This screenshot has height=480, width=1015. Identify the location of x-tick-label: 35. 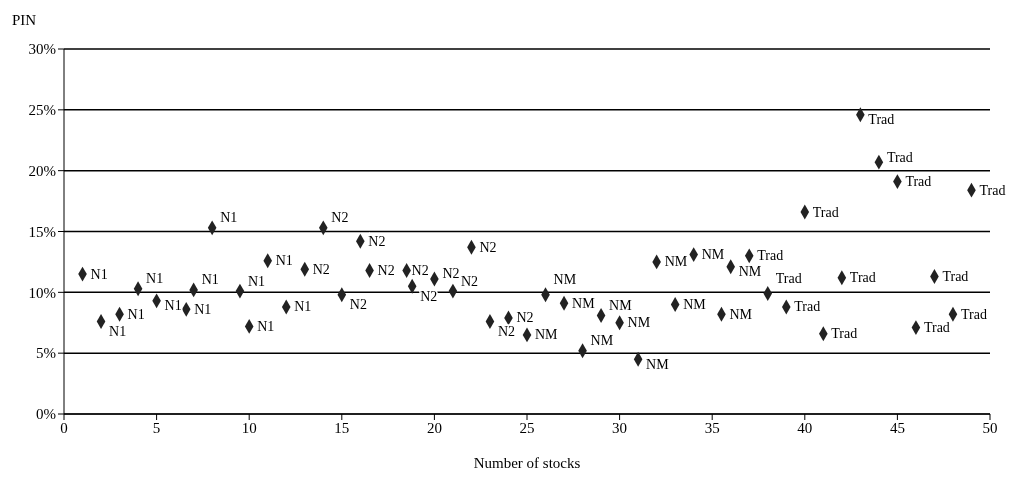
(712, 427).